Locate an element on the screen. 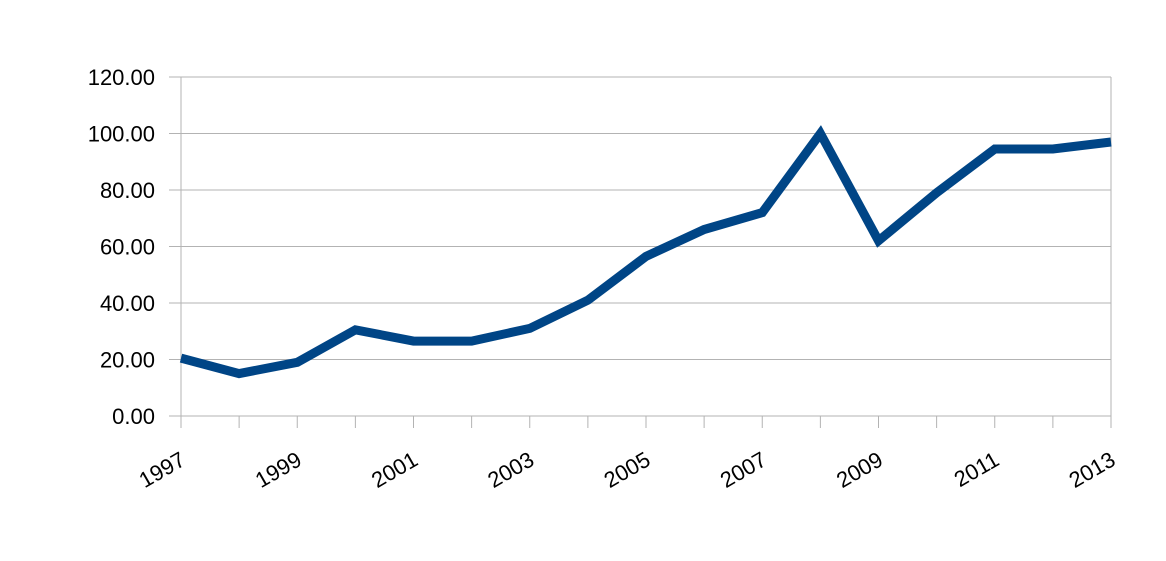 The image size is (1166, 561). x-tick-label: 1999 is located at coordinates (278, 470).